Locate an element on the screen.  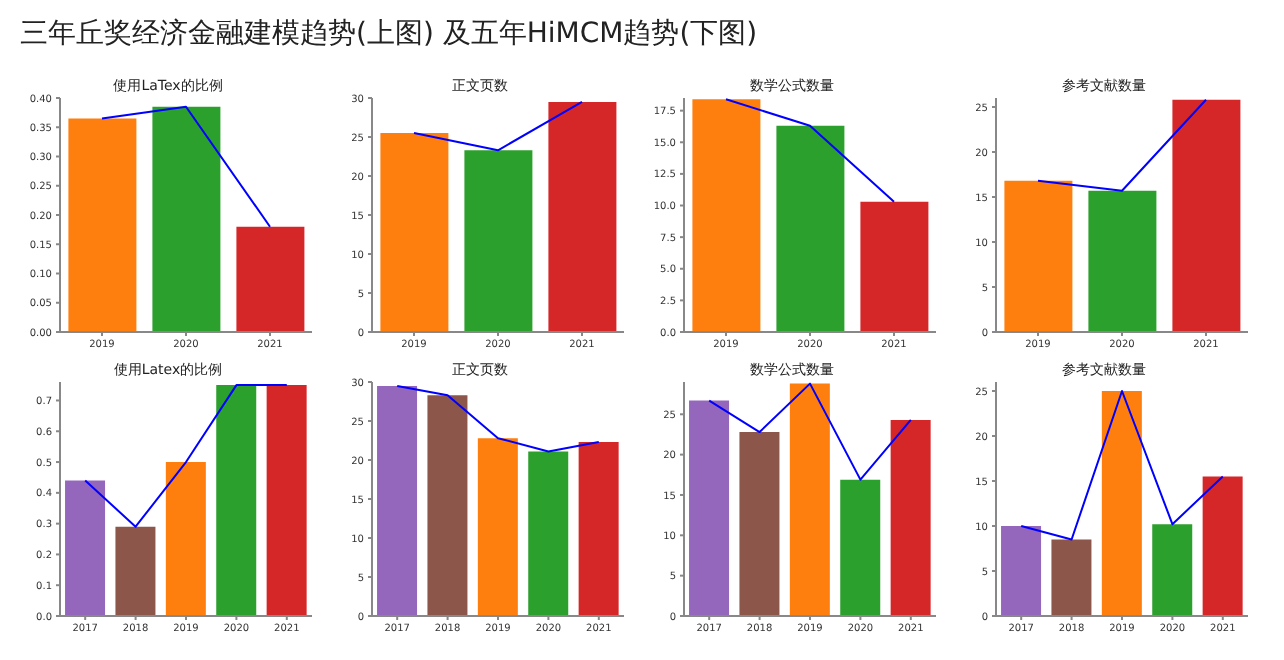
text: 三年丘奖经济金融建模趋势(上图) 及五年HiMCM趋势(下图) is located at coordinates (389, 34).